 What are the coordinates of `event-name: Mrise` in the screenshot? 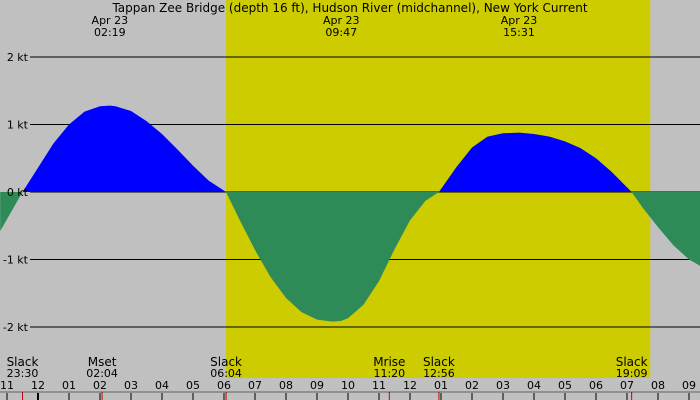 It's located at (389, 362).